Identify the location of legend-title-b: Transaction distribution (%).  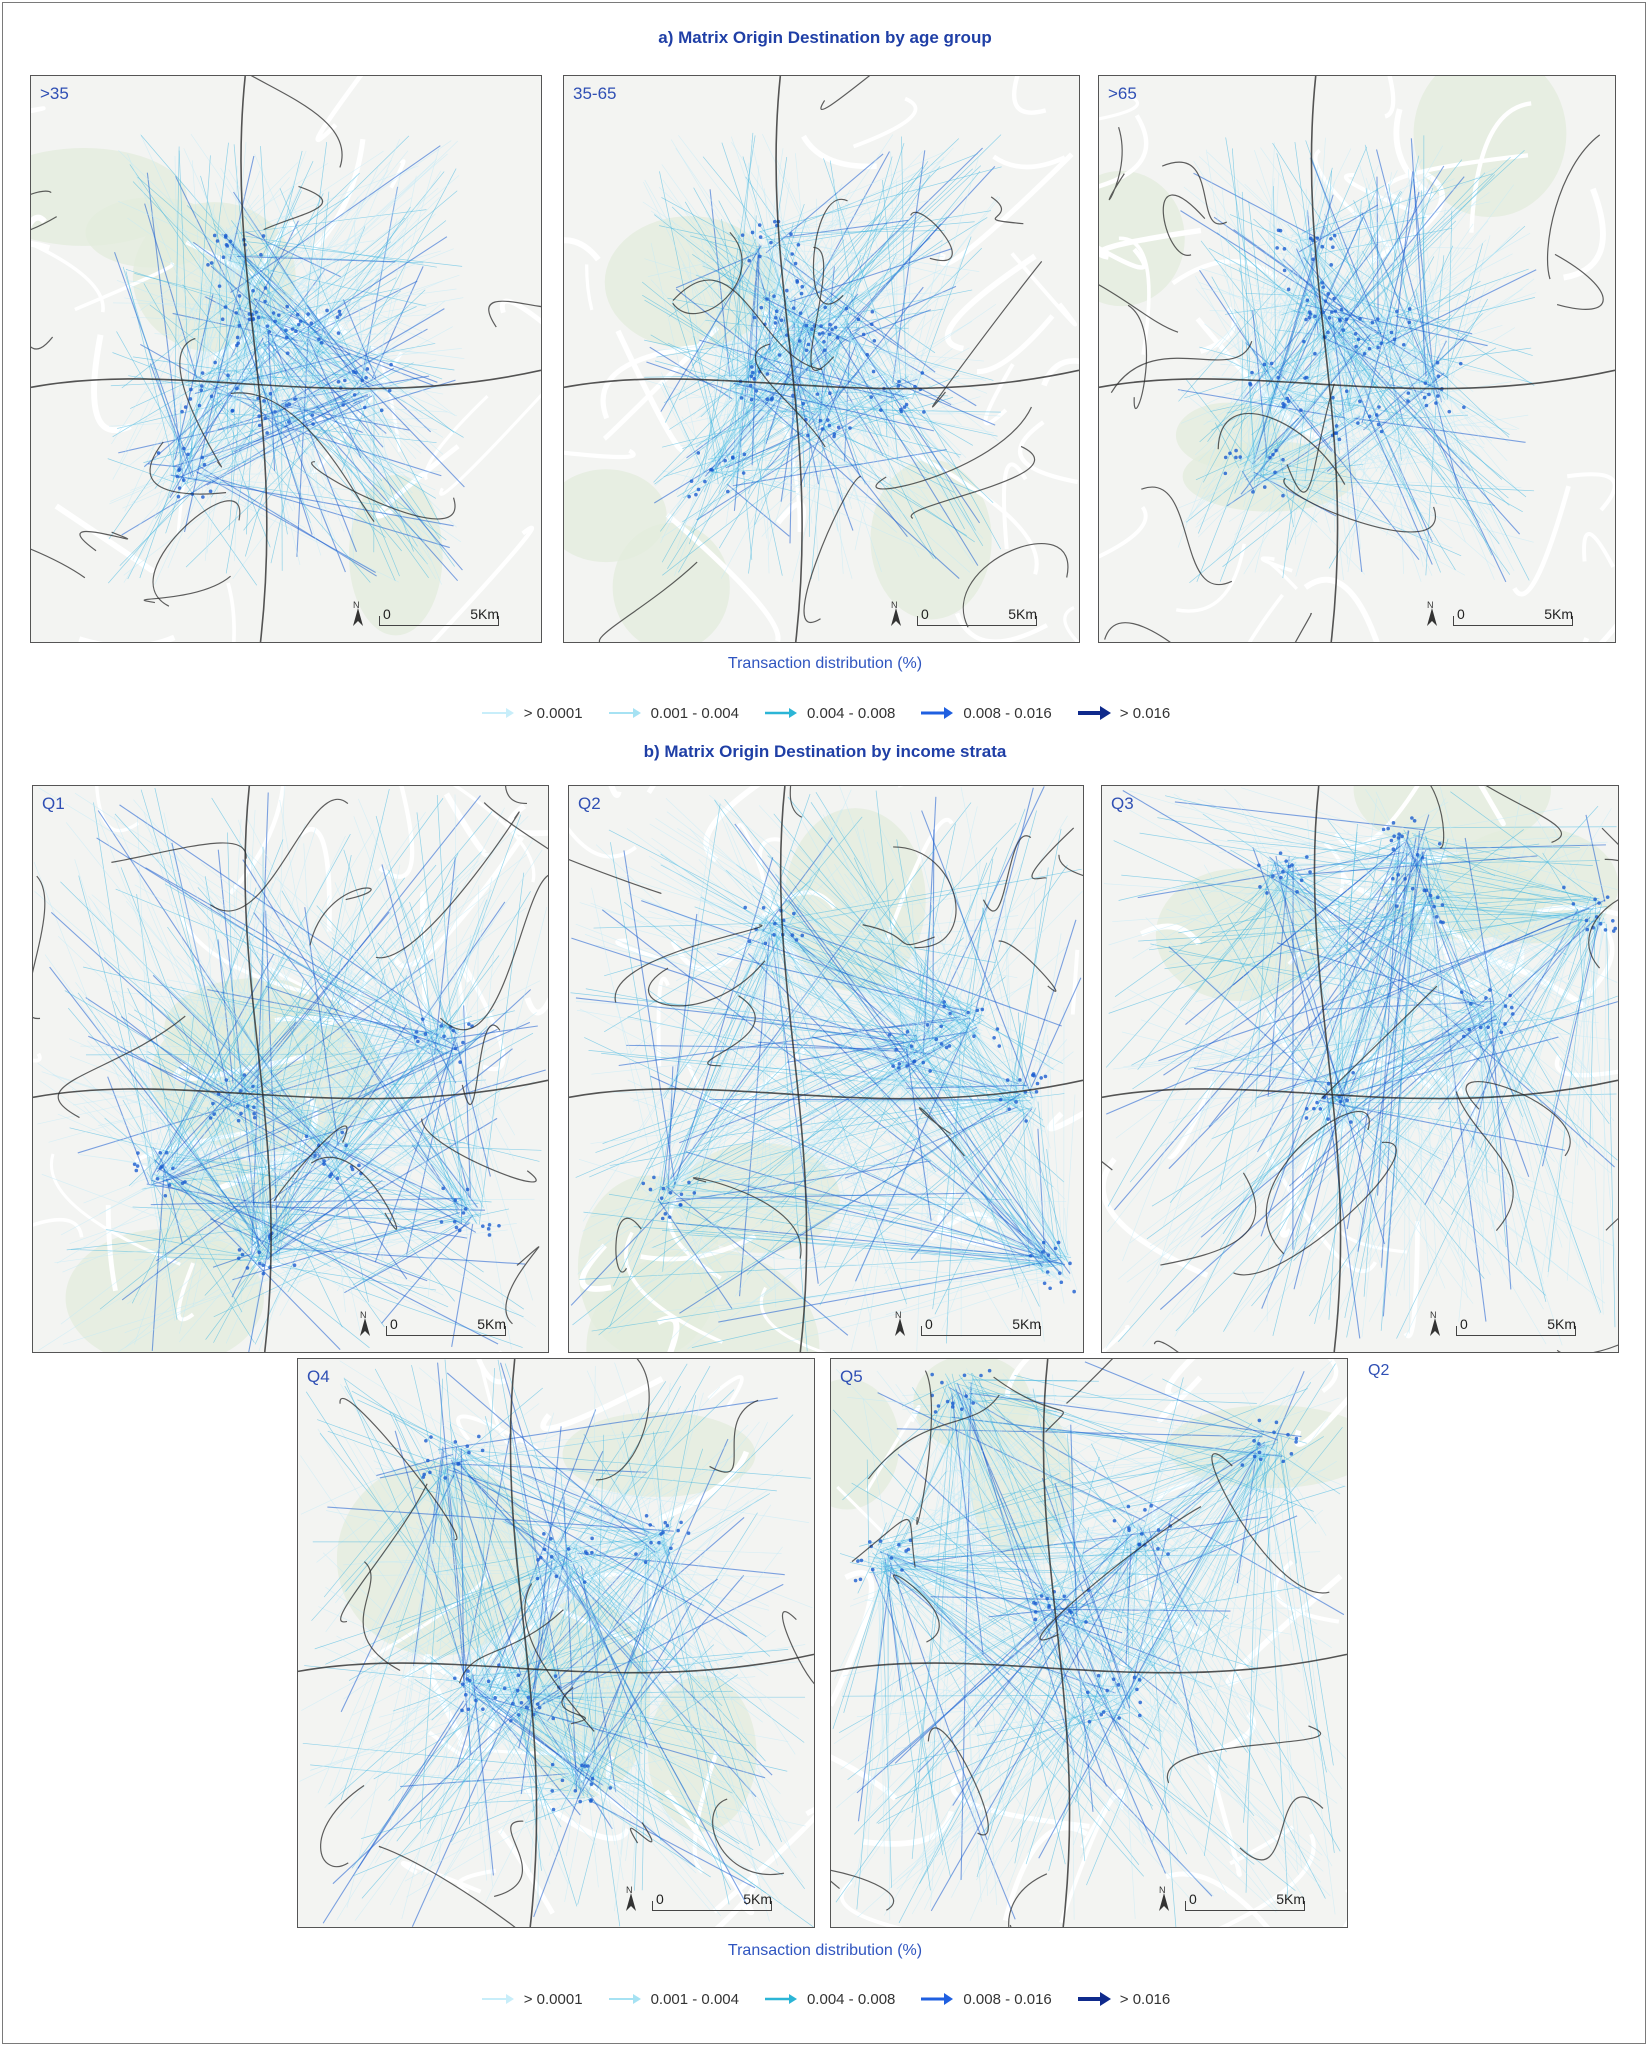
(825, 1950).